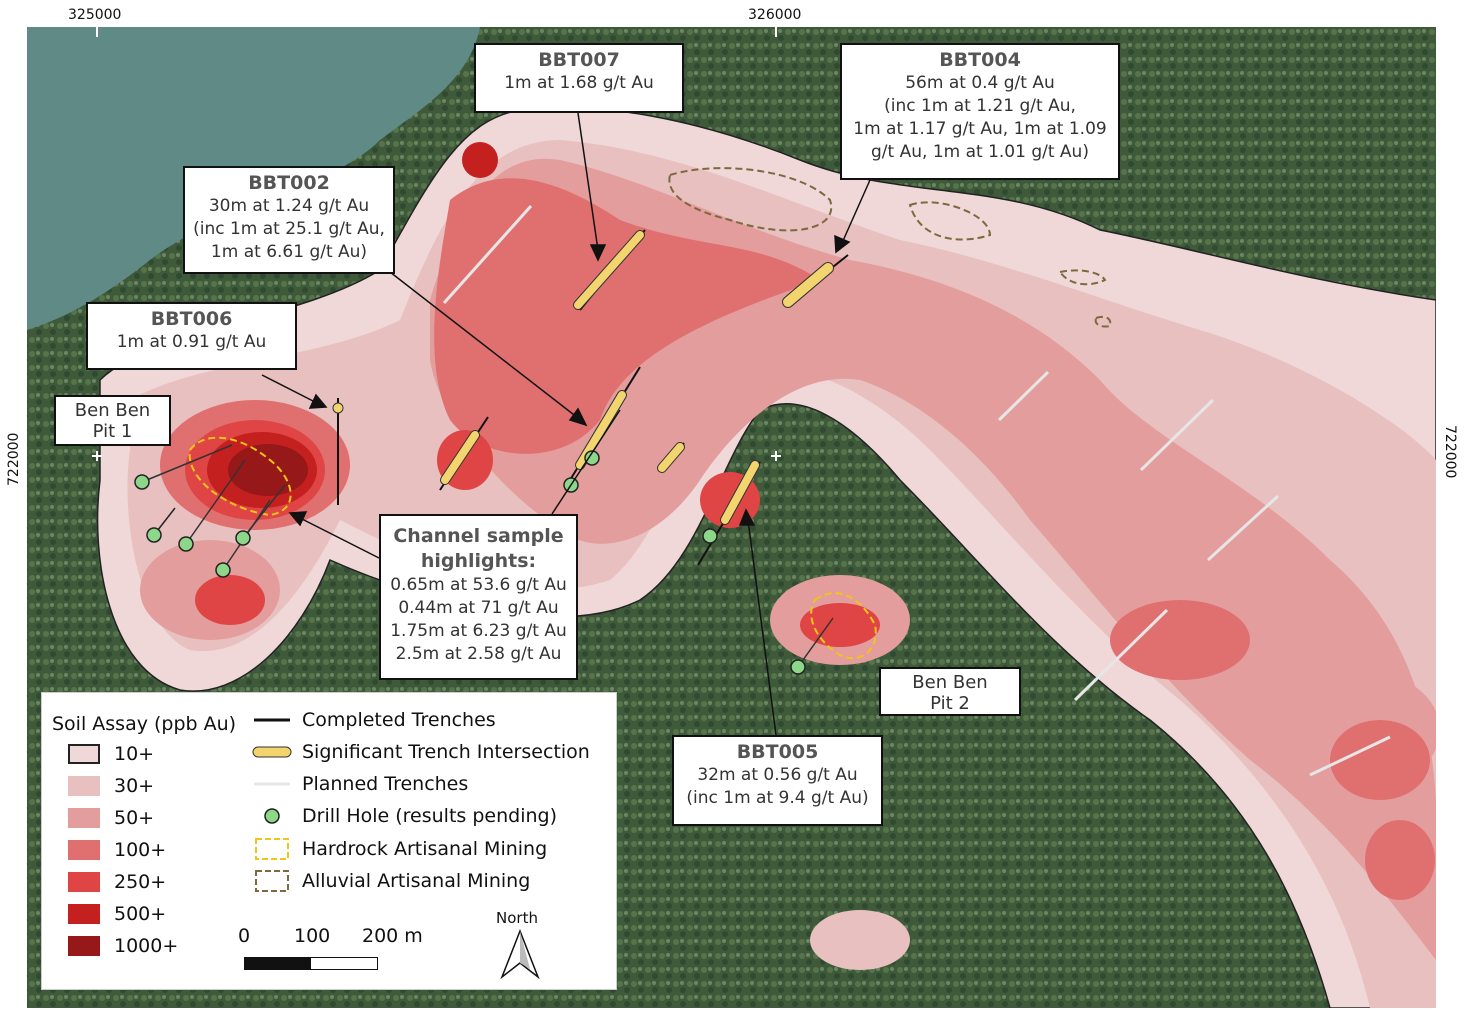 This screenshot has width=1464, height=1034. Describe the element at coordinates (980, 129) in the screenshot. I see `callout-line: 1m at 1.17 g/t Au, 1m at 1.09` at that location.